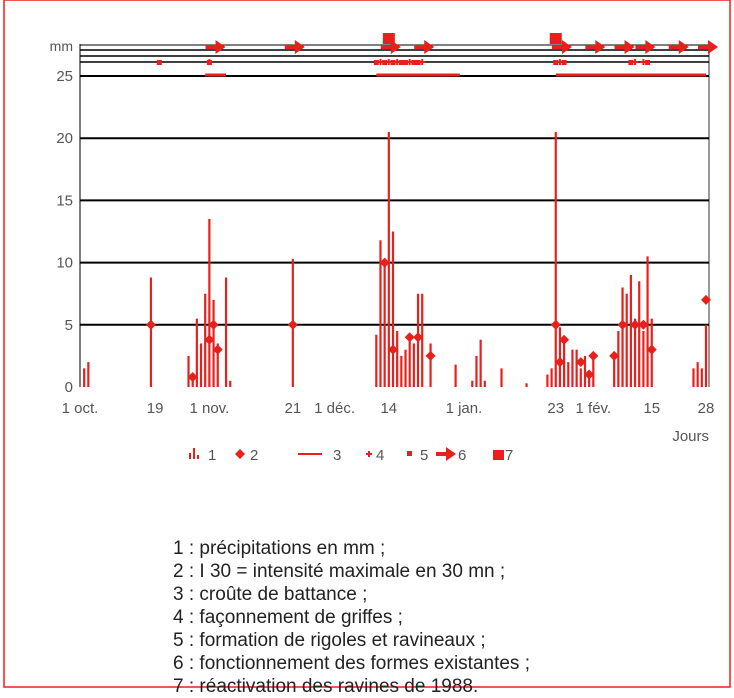 The width and height of the screenshot is (734, 698). I want to click on legend-number: 2, so click(186, 571).